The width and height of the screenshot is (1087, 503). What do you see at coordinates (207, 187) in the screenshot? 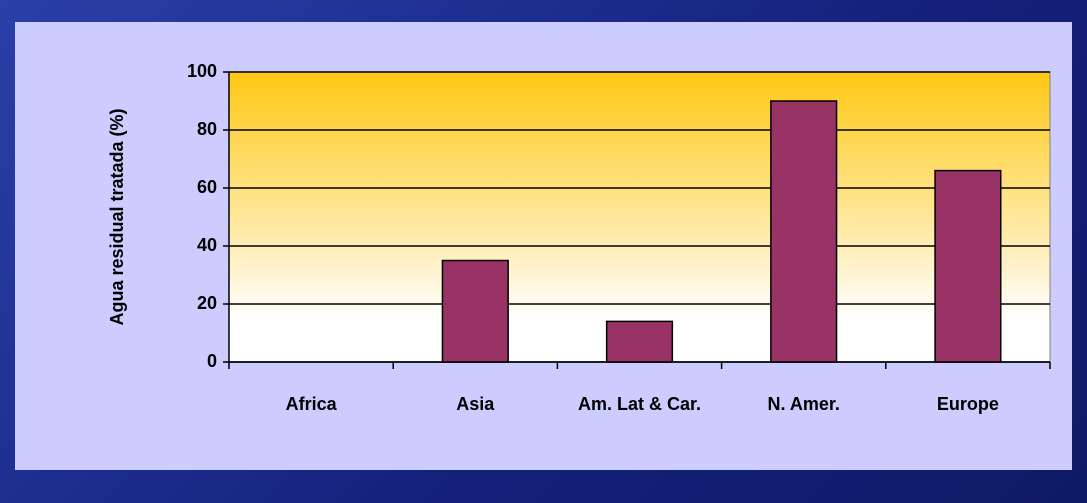
I see `y-tick-label: 60` at bounding box center [207, 187].